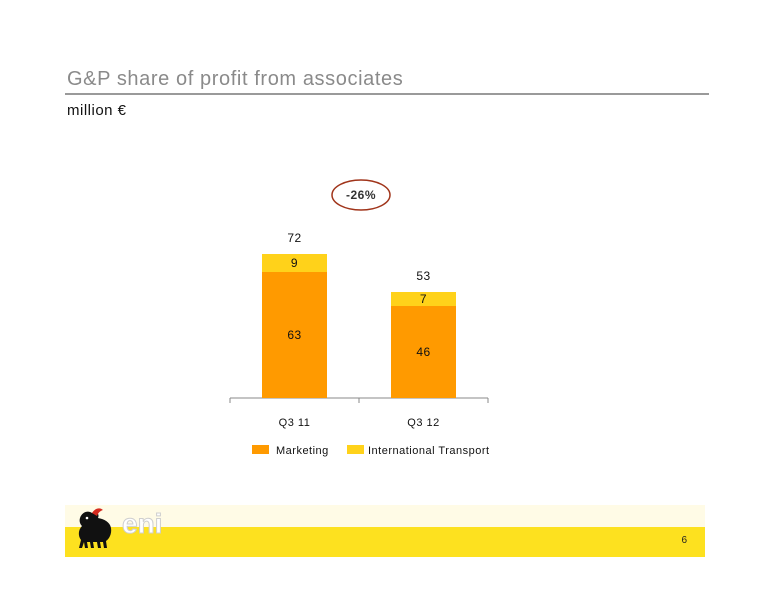 The image size is (776, 600). Describe the element at coordinates (235, 79) in the screenshot. I see `page-title: G&P share of profit from associates` at that location.